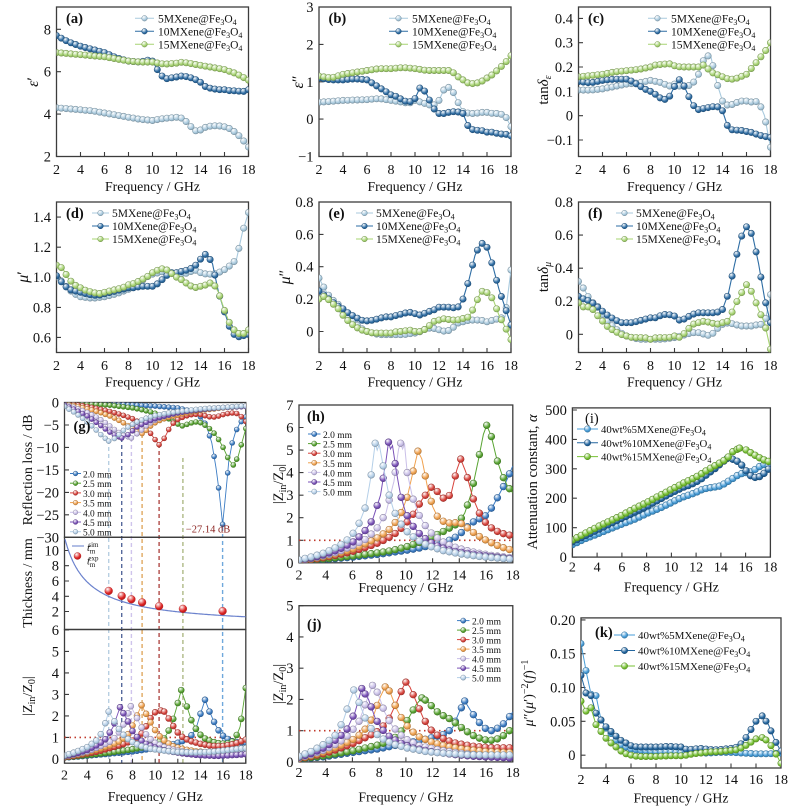 This screenshot has width=800, height=807. Describe the element at coordinates (47, 516) in the screenshot. I see `svg-text: −25` at that location.